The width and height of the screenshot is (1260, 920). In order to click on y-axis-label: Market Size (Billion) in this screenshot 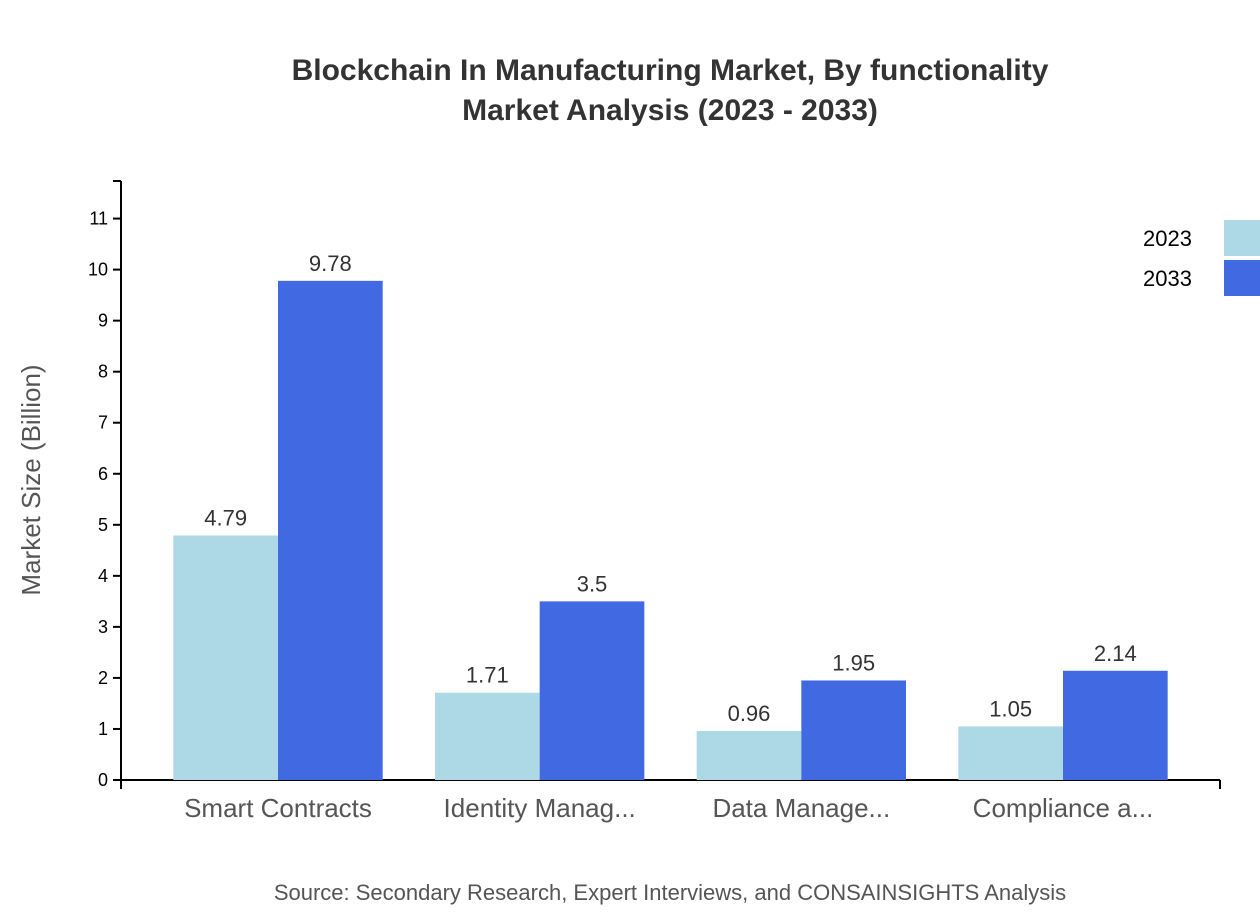, I will do `click(31, 479)`.